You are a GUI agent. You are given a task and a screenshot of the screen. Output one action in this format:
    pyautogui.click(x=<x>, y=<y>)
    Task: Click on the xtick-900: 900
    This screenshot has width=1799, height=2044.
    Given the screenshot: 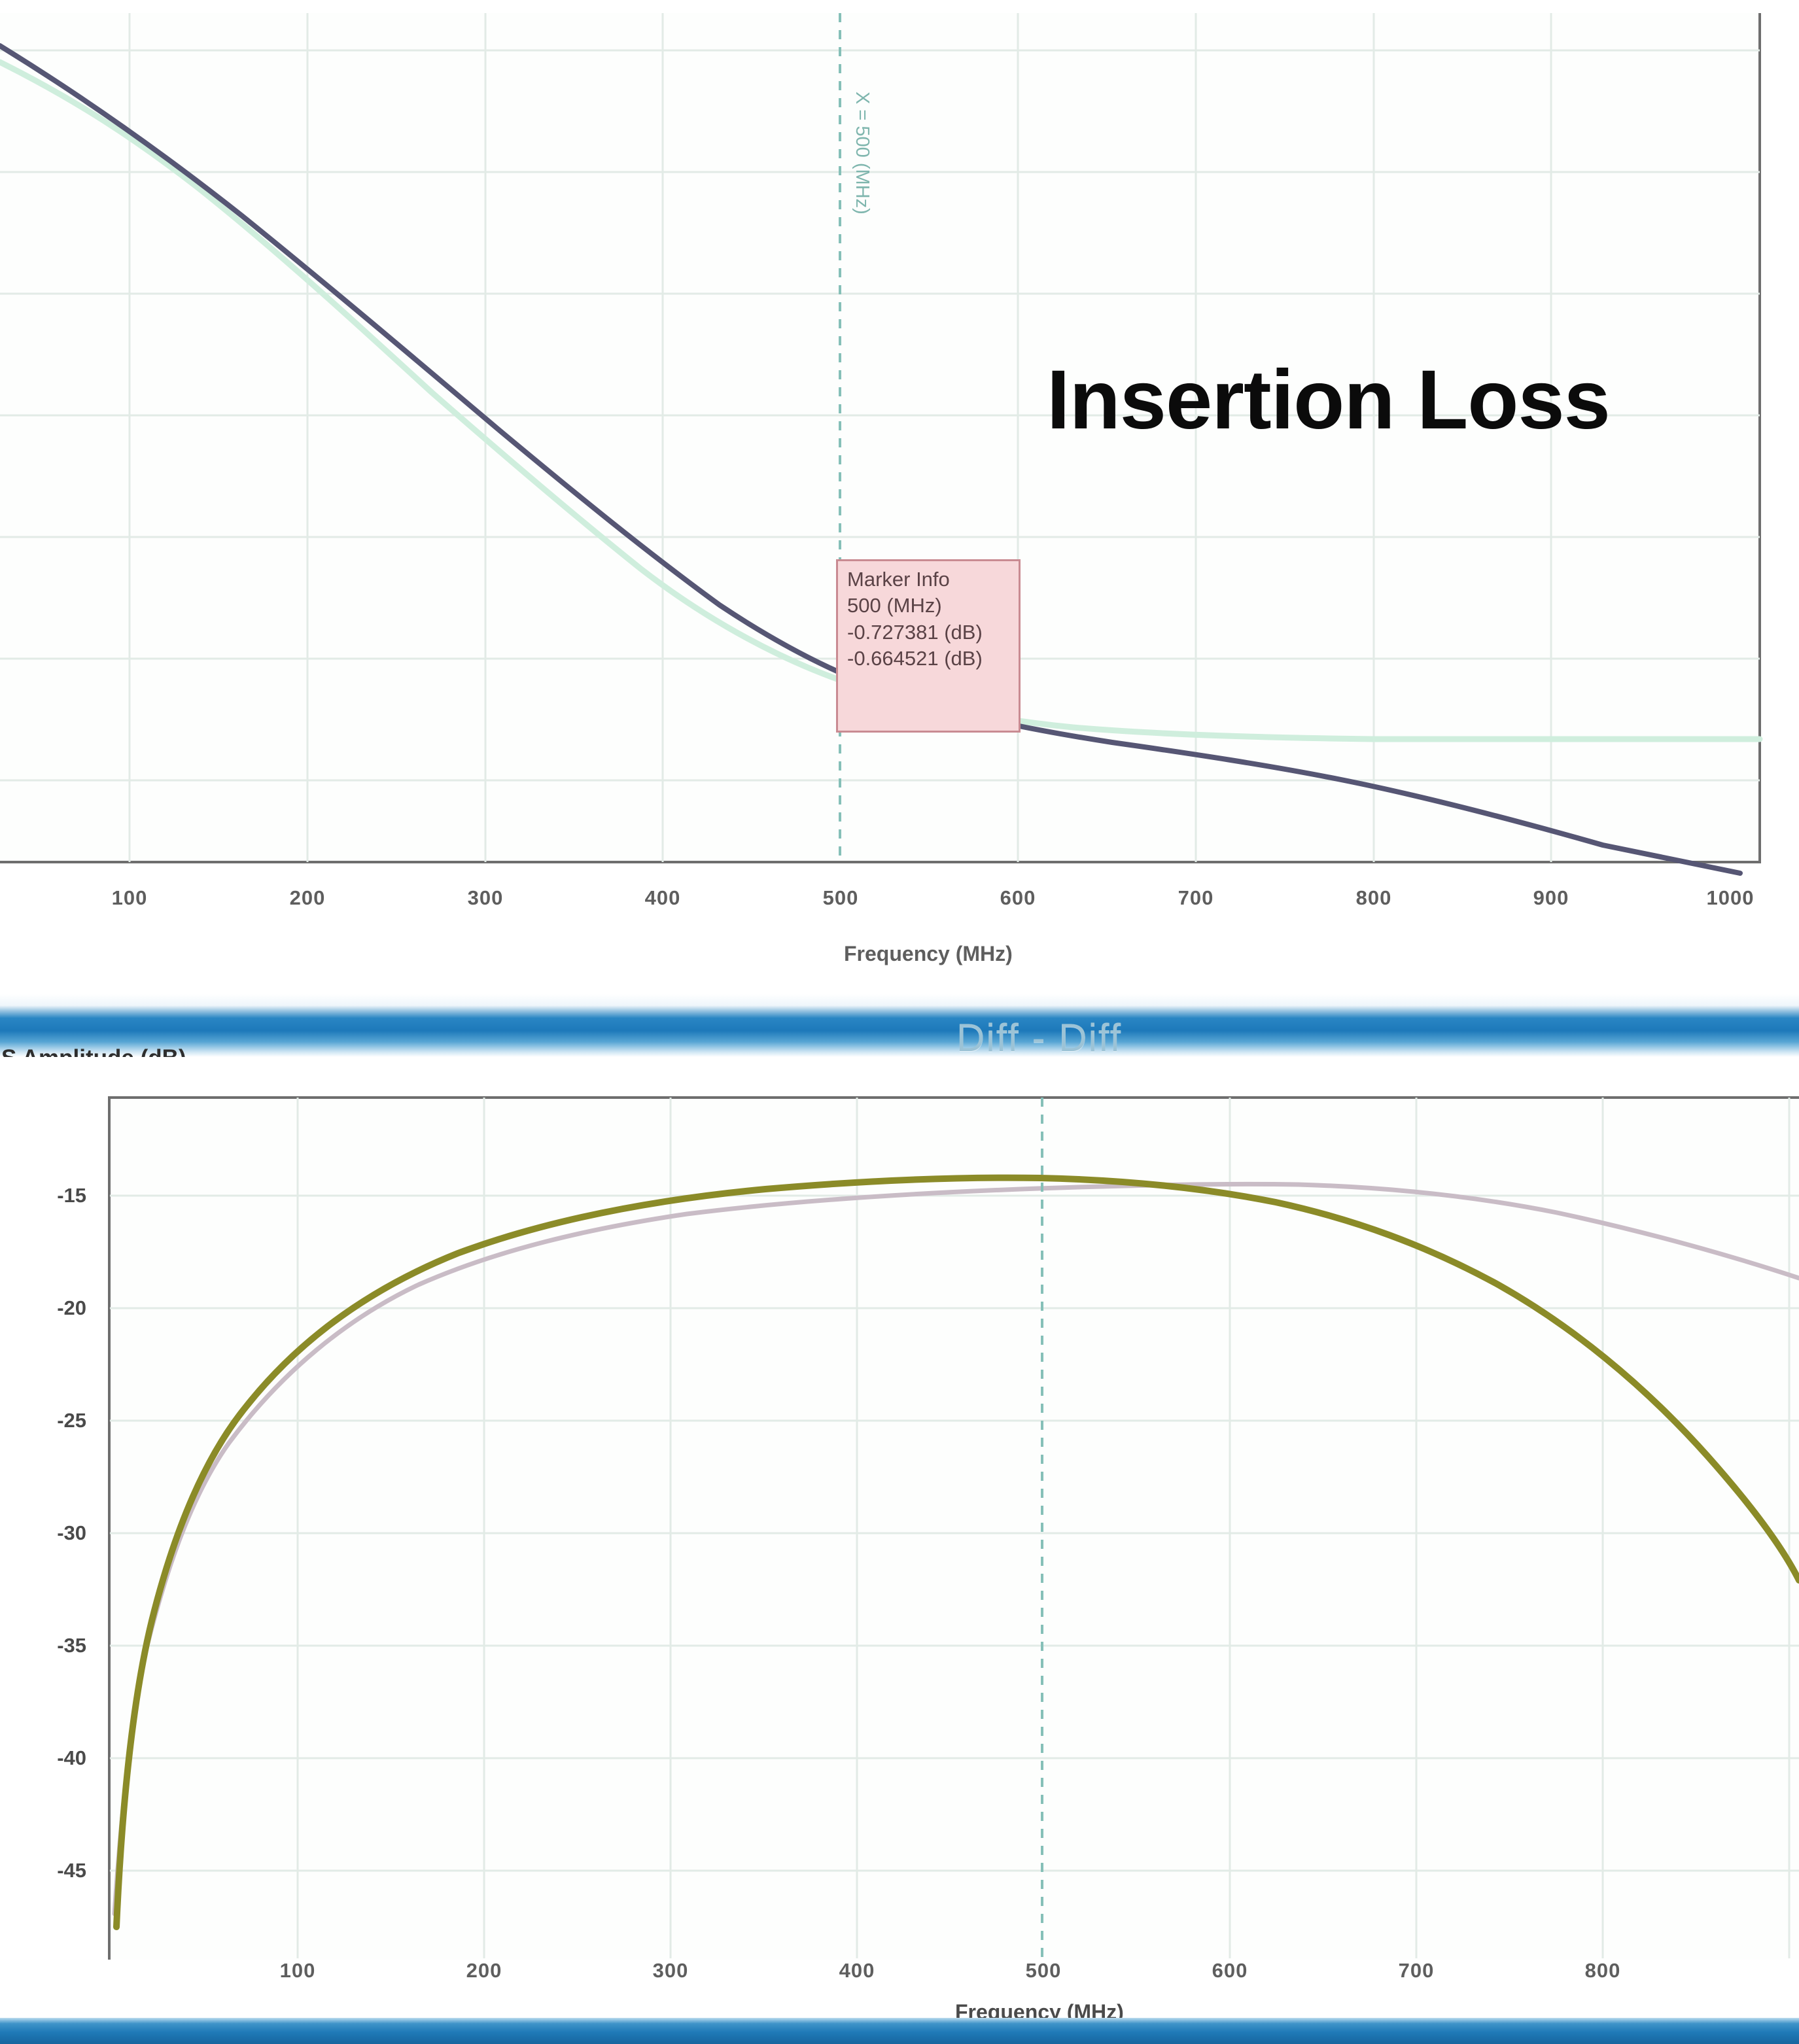 What is the action you would take?
    pyautogui.click(x=1551, y=897)
    